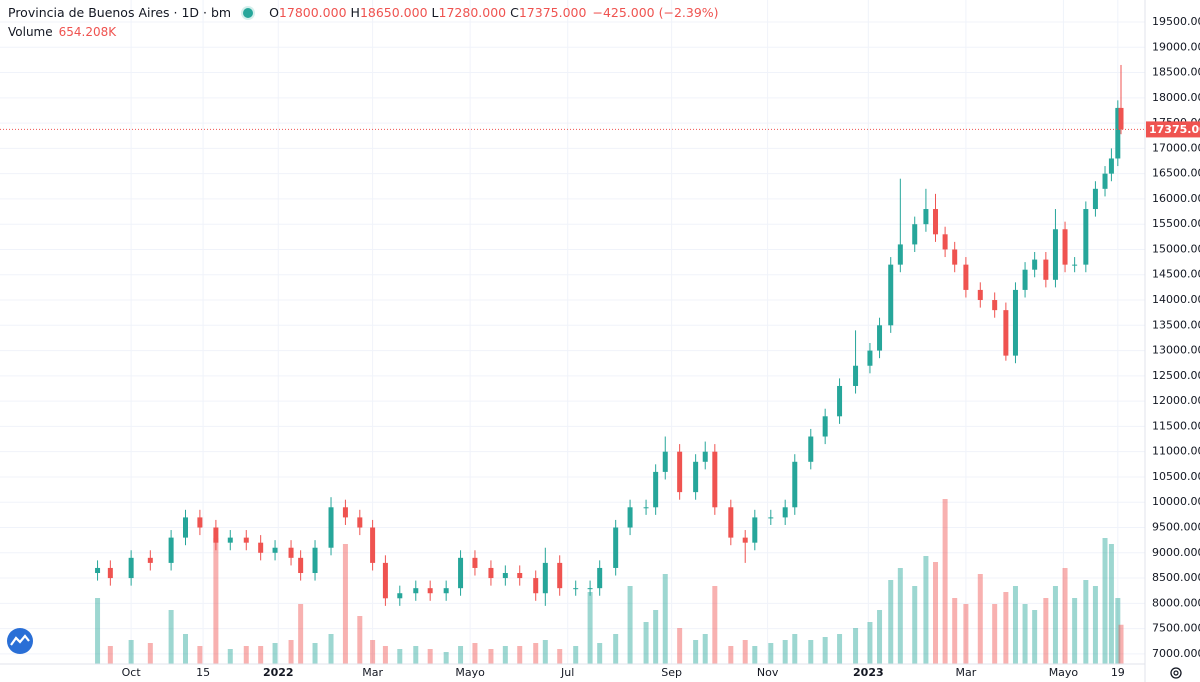  Describe the element at coordinates (87, 32) in the screenshot. I see `volume-value: 654.208K` at that location.